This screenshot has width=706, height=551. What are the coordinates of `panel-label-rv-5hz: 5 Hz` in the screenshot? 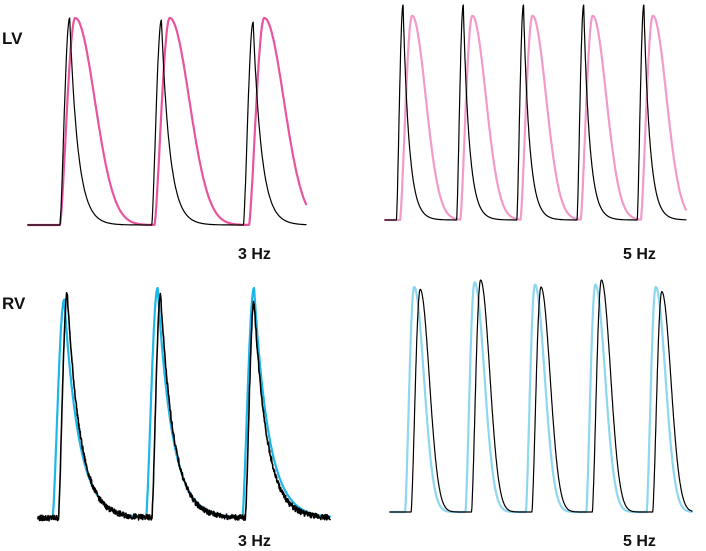 It's located at (639, 541).